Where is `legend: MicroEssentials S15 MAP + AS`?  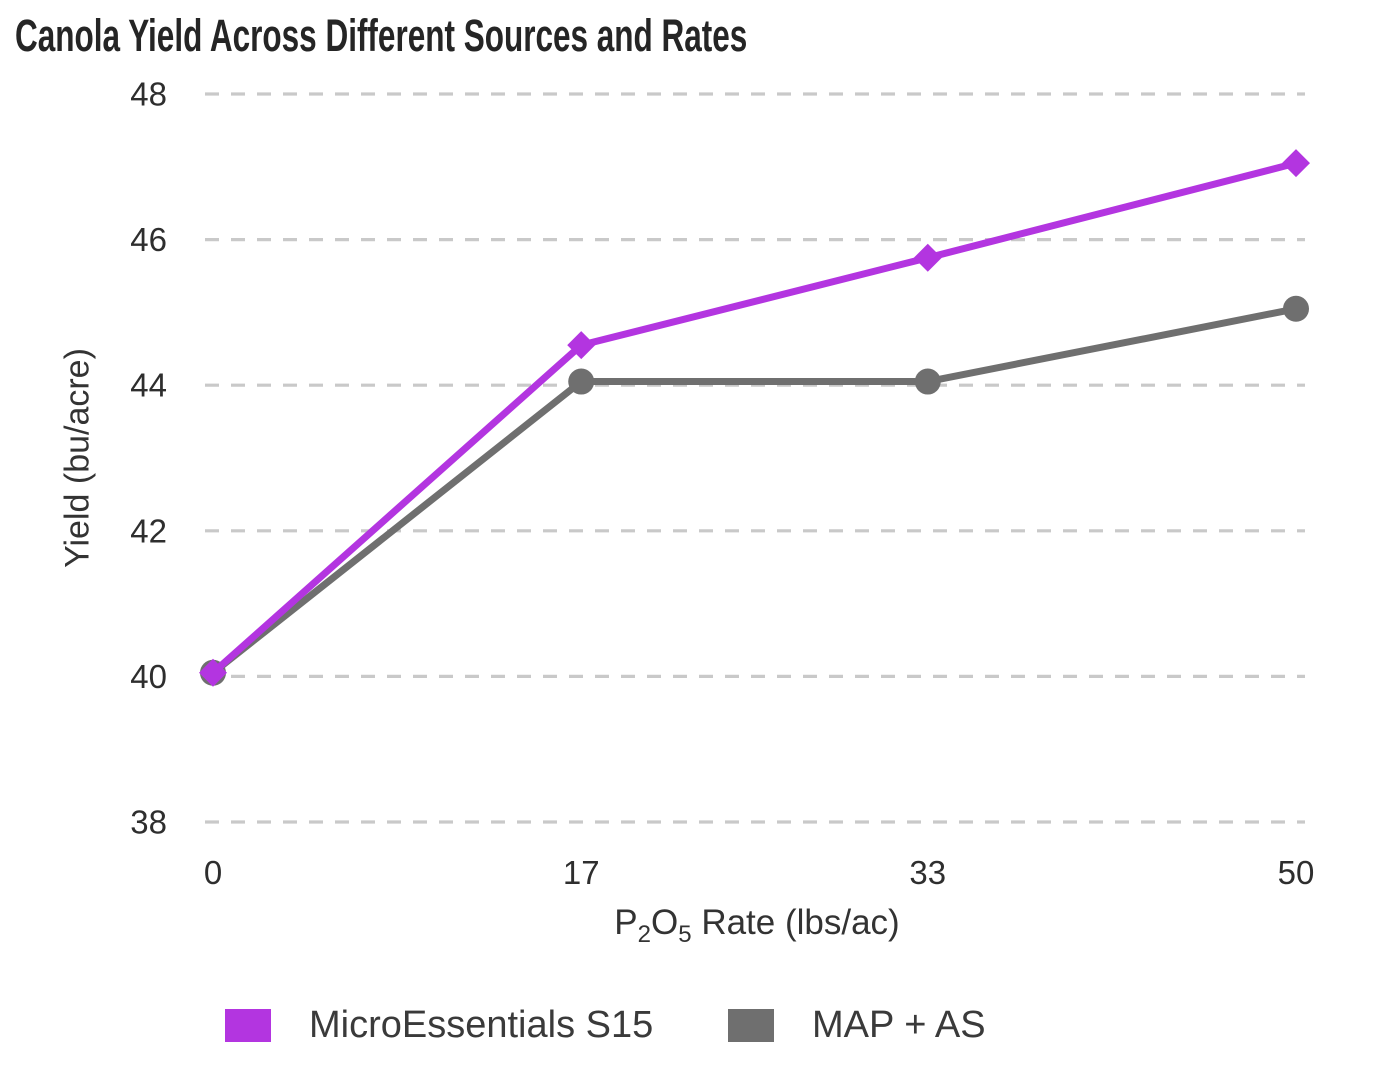
legend: MicroEssentials S15 MAP + AS is located at coordinates (694, 1025).